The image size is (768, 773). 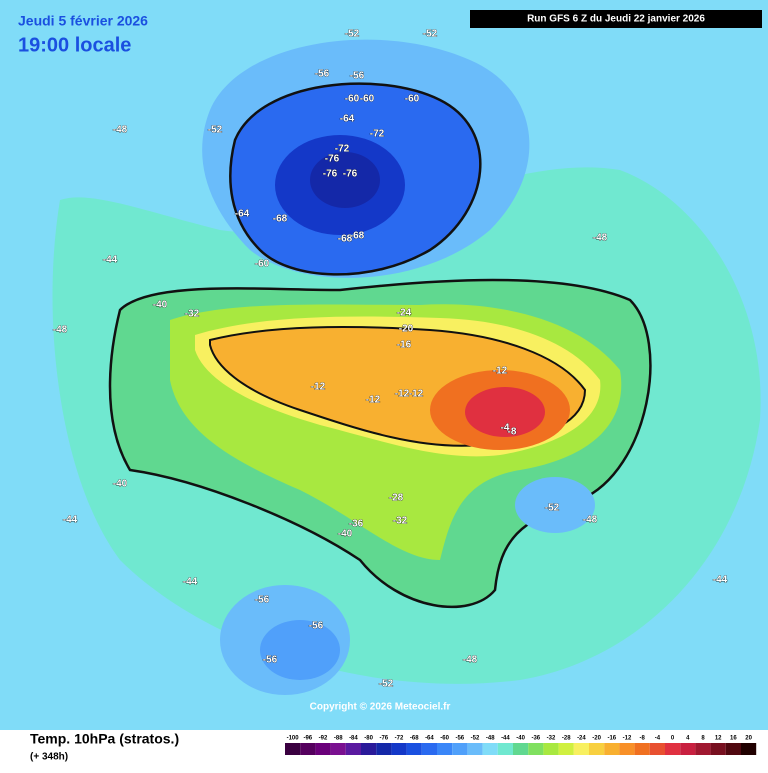 What do you see at coordinates (368, 739) in the screenshot?
I see `legend-label: -80` at bounding box center [368, 739].